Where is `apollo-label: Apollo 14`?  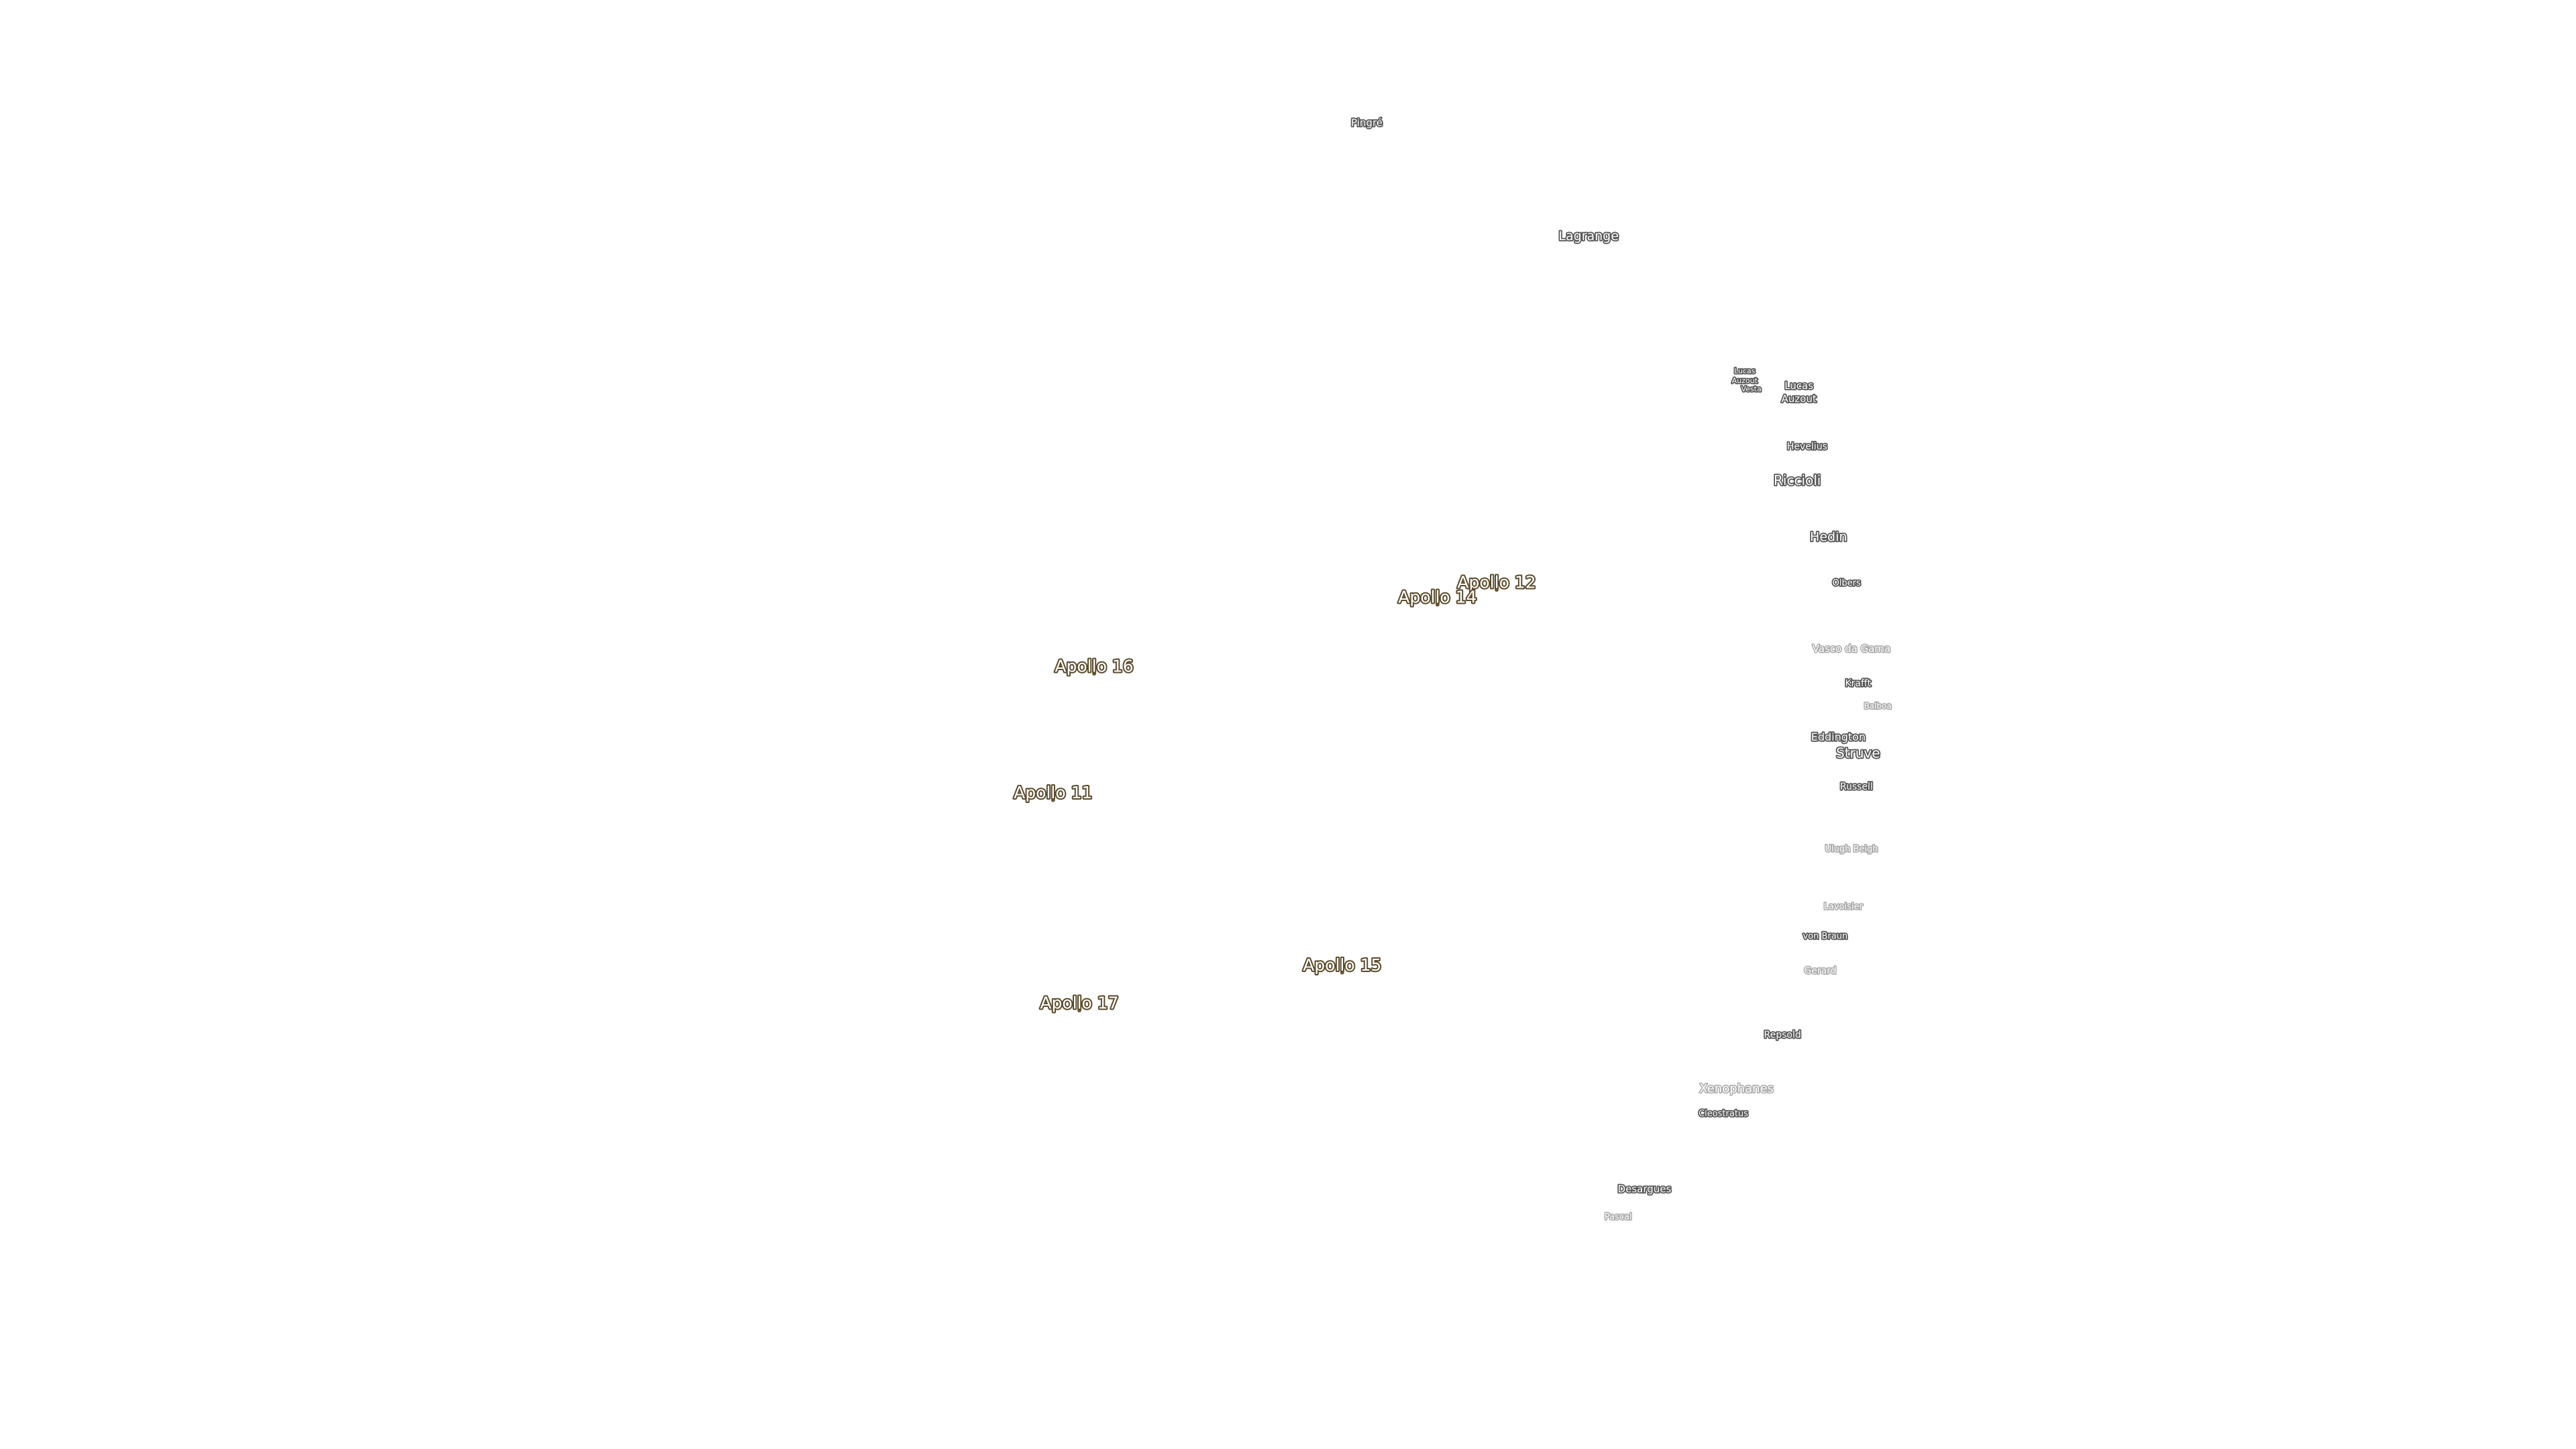
apollo-label: Apollo 14 is located at coordinates (1437, 596).